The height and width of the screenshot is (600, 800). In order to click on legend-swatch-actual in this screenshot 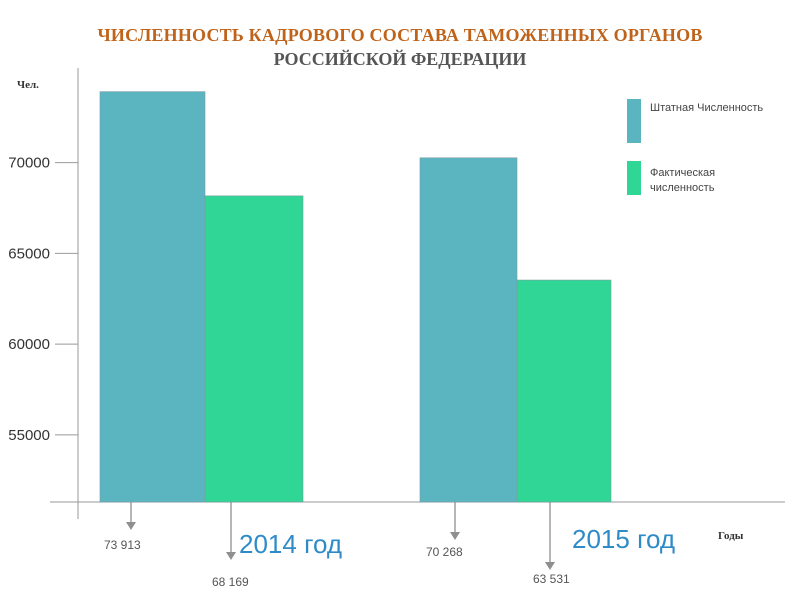, I will do `click(634, 178)`.